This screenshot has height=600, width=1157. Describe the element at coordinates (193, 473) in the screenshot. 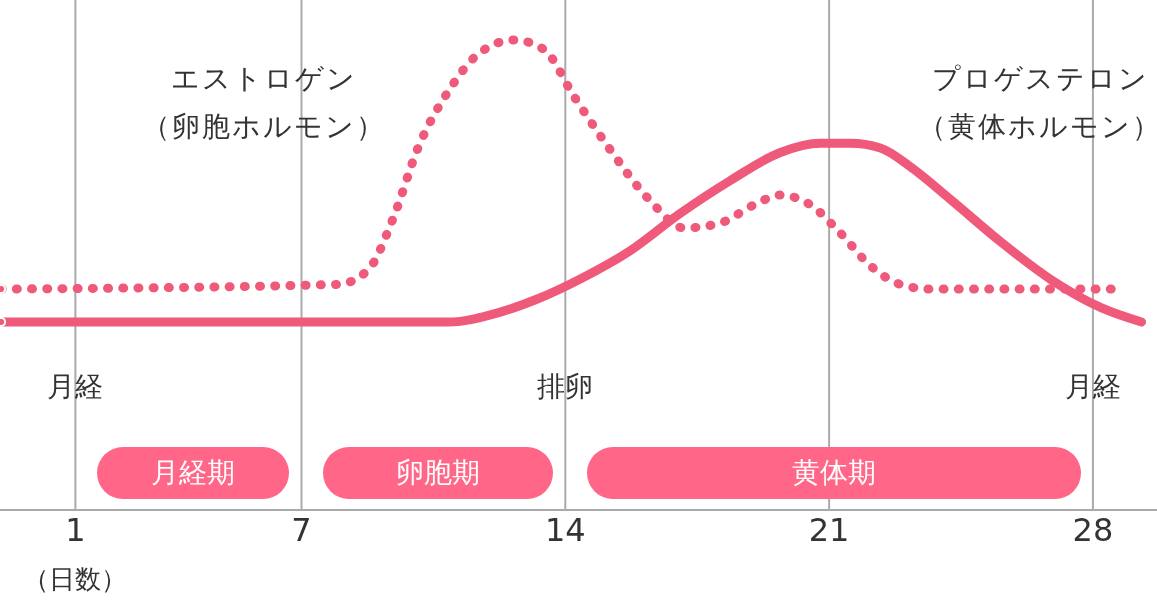

I see `pill-label: 月経期` at that location.